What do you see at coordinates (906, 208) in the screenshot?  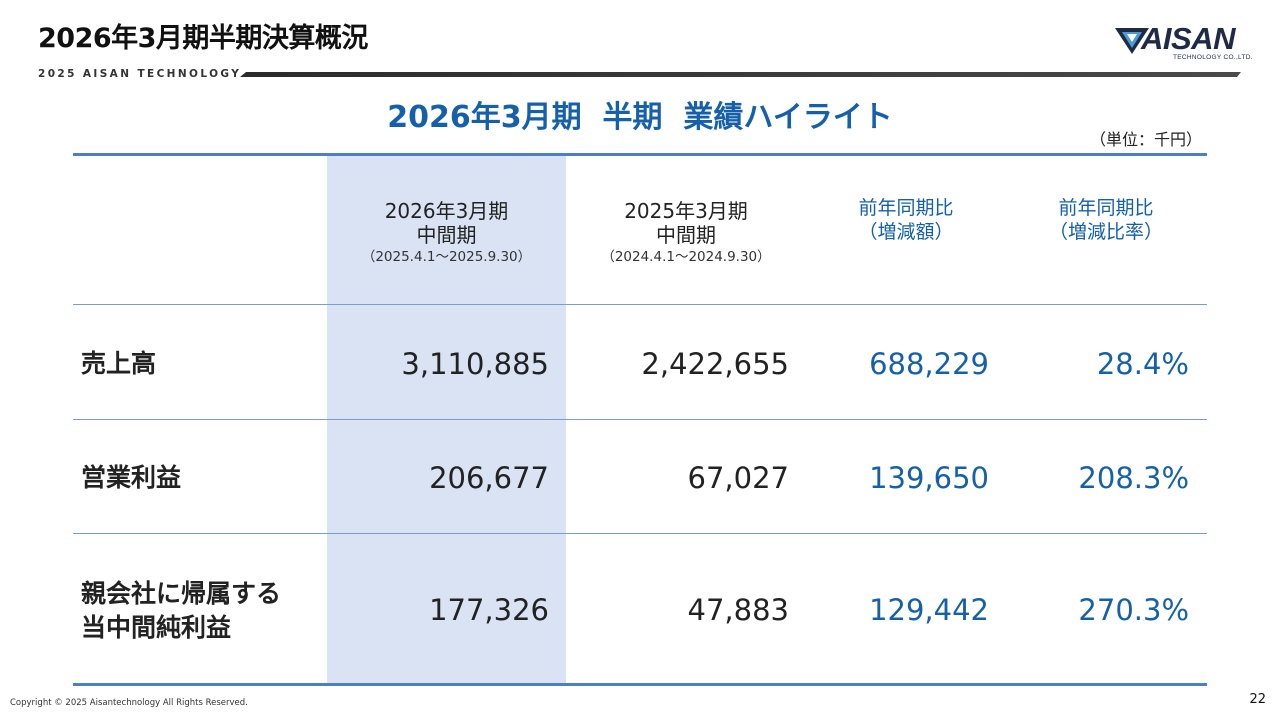 I see `col-header-diff-line1: 前年同期比` at bounding box center [906, 208].